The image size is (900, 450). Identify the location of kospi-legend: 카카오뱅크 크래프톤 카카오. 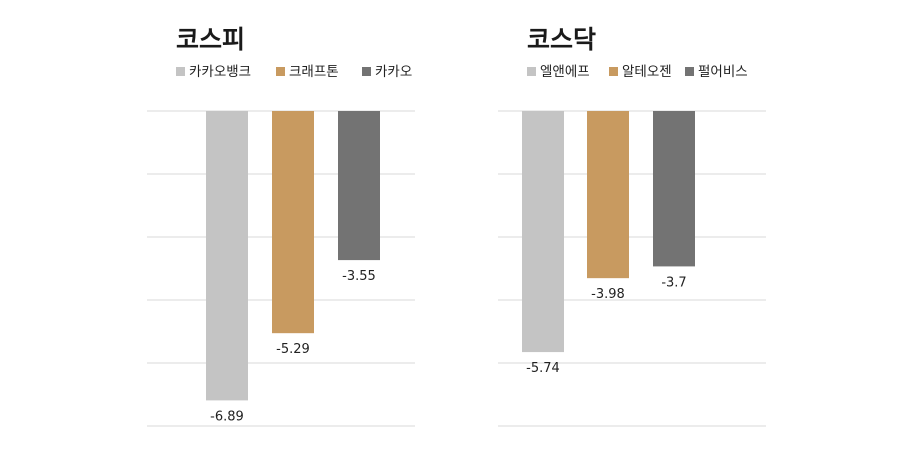
(294, 72).